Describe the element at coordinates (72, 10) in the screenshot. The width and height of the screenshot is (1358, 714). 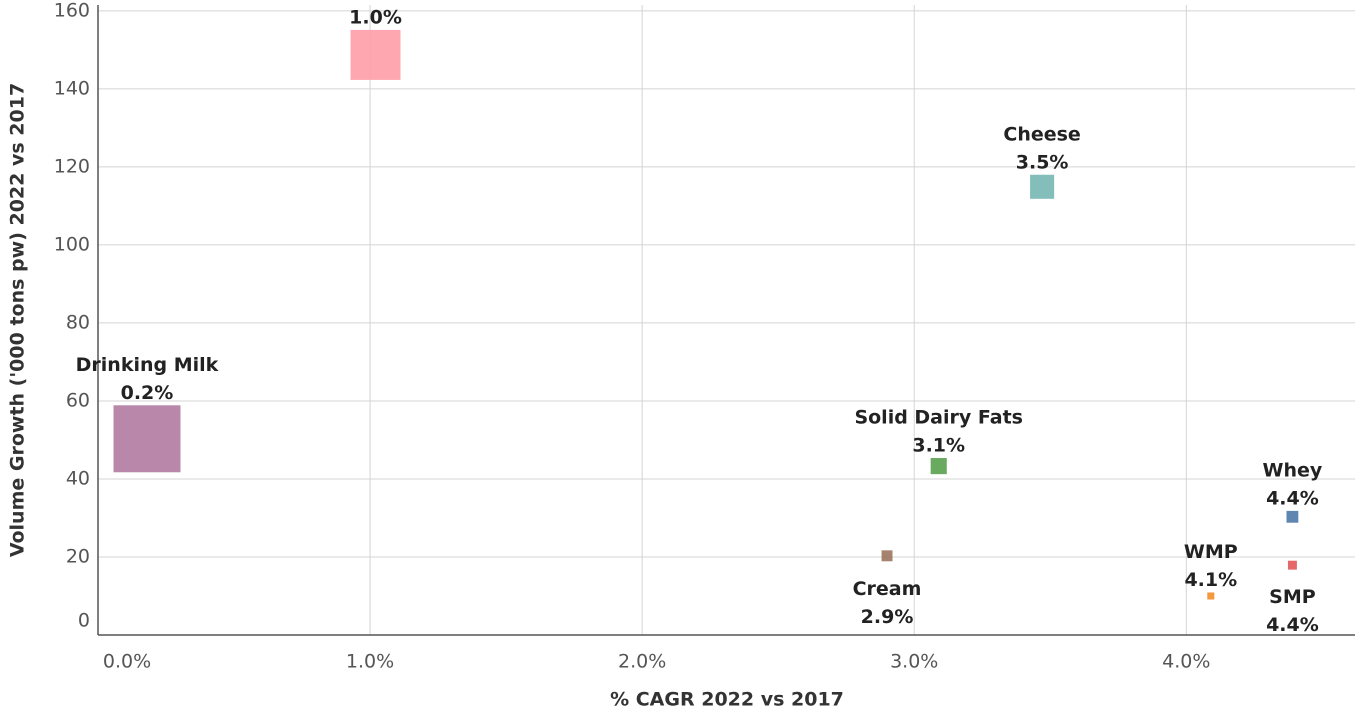
I see `y-tick-label: 160` at that location.